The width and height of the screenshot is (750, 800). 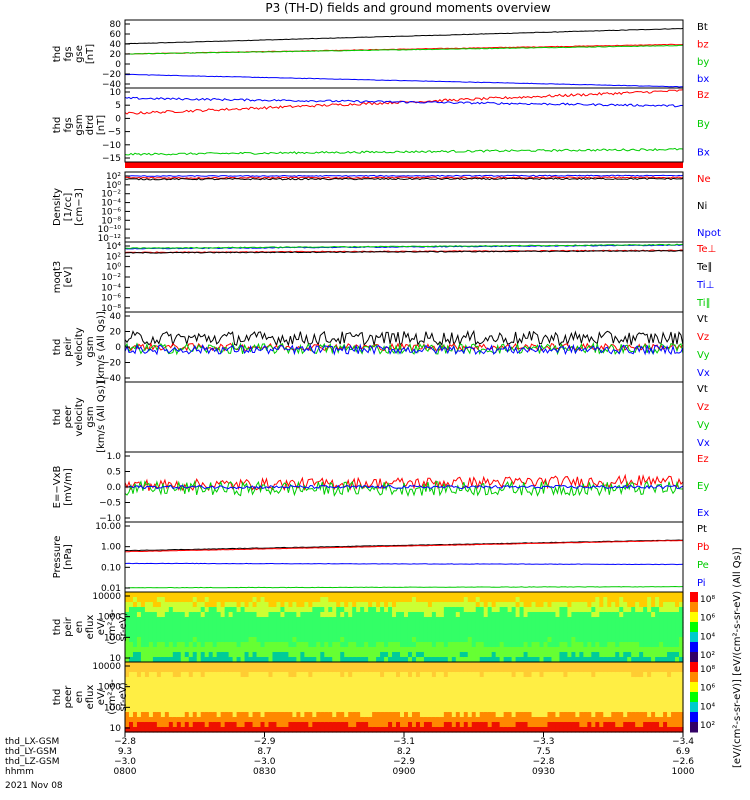 What do you see at coordinates (694, 597) in the screenshot?
I see `colorbar-segment` at bounding box center [694, 597].